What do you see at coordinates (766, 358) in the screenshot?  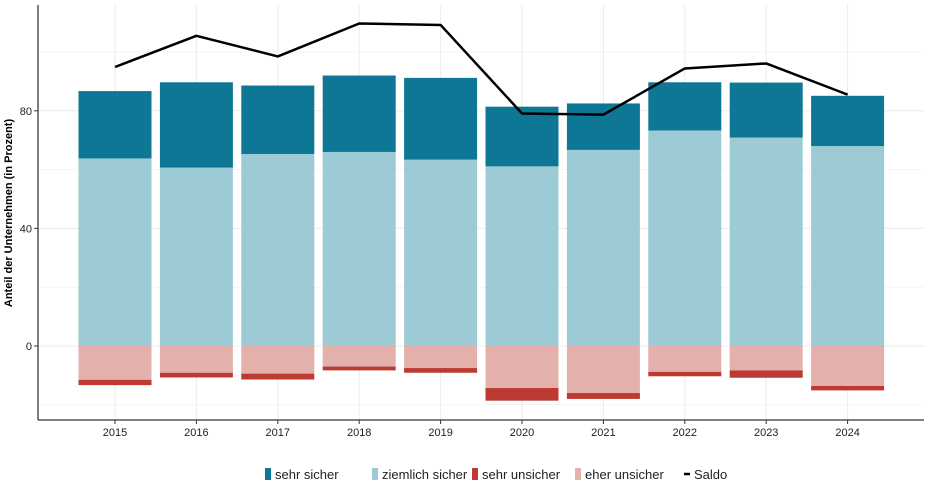 I see `bar-eher-unsicher-2023` at bounding box center [766, 358].